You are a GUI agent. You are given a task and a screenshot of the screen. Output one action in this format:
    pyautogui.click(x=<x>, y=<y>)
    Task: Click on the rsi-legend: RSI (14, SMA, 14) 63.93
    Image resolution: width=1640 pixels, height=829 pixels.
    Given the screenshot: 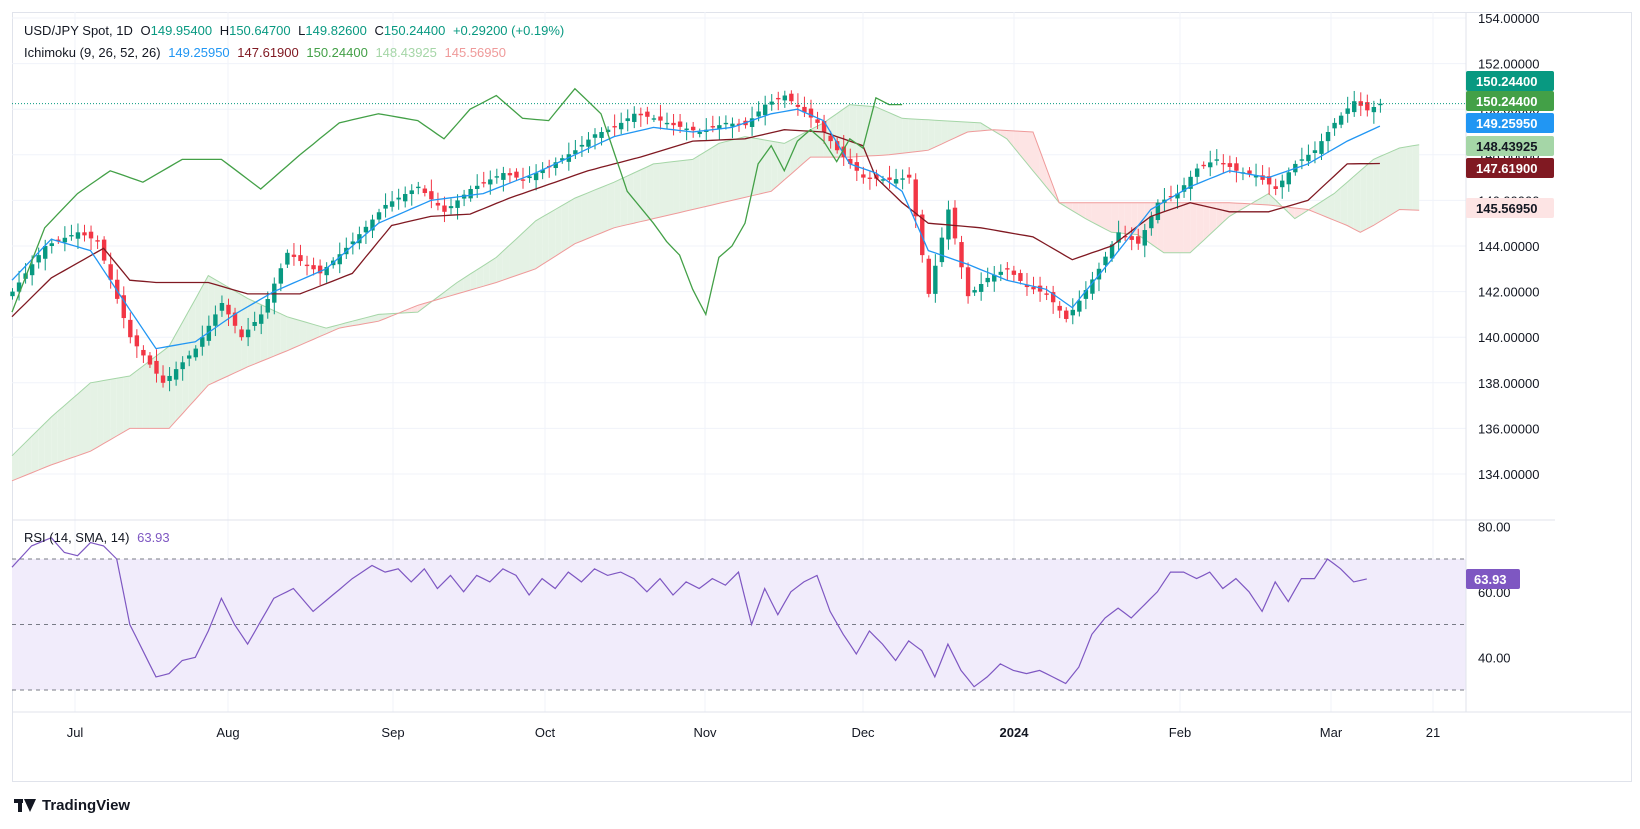 What is the action you would take?
    pyautogui.click(x=99, y=537)
    